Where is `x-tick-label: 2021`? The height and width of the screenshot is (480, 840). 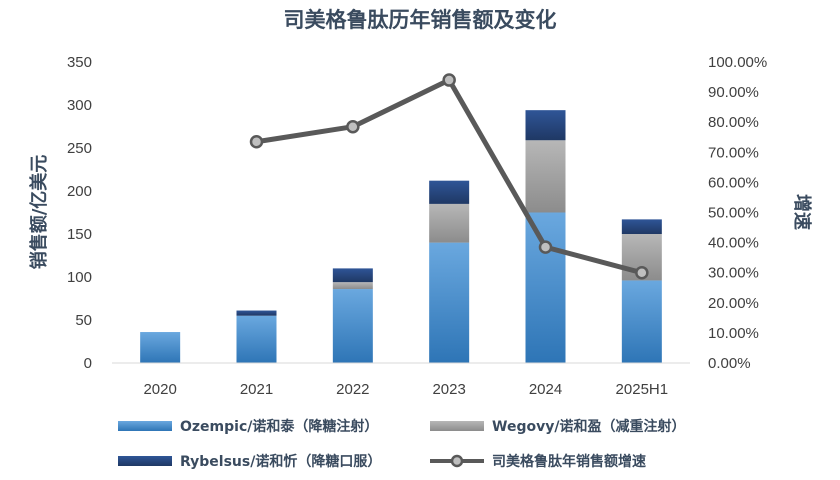
x-tick-label: 2021 is located at coordinates (256, 389).